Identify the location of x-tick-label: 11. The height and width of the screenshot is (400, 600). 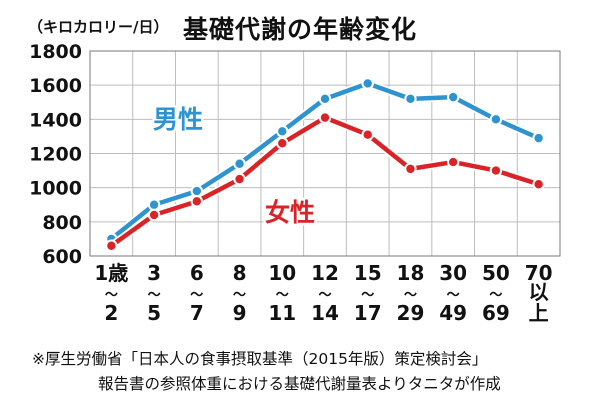
(282, 313).